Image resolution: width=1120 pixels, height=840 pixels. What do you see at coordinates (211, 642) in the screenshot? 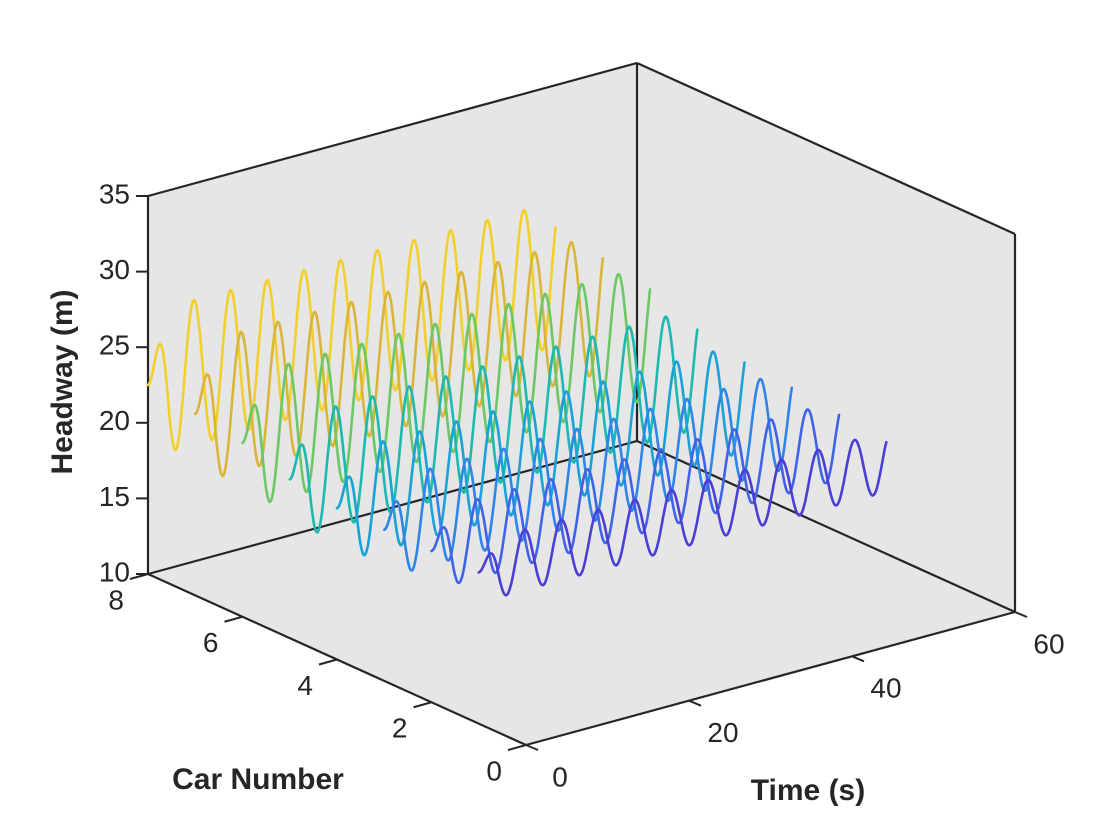
I see `y-tick-label-6: 6` at bounding box center [211, 642].